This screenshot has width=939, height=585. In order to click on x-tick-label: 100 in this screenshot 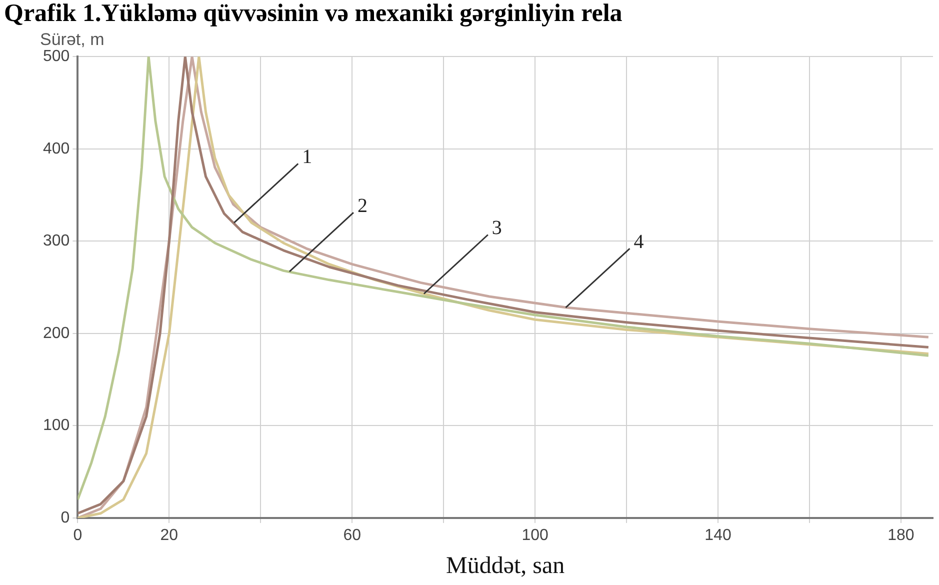, I will do `click(535, 535)`.